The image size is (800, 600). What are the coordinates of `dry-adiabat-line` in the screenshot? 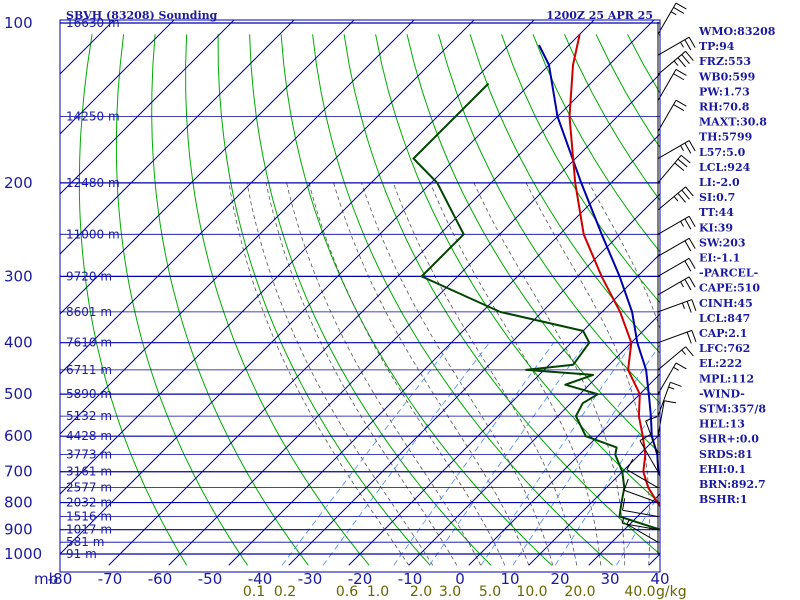 It's located at (792, 299).